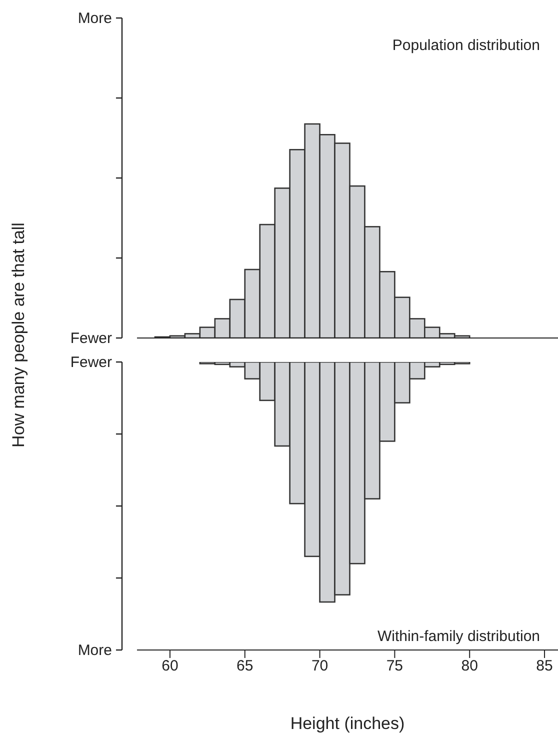 Image resolution: width=558 pixels, height=733 pixels. Describe the element at coordinates (18, 335) in the screenshot. I see `y-axis-title: How many people are that tall` at that location.